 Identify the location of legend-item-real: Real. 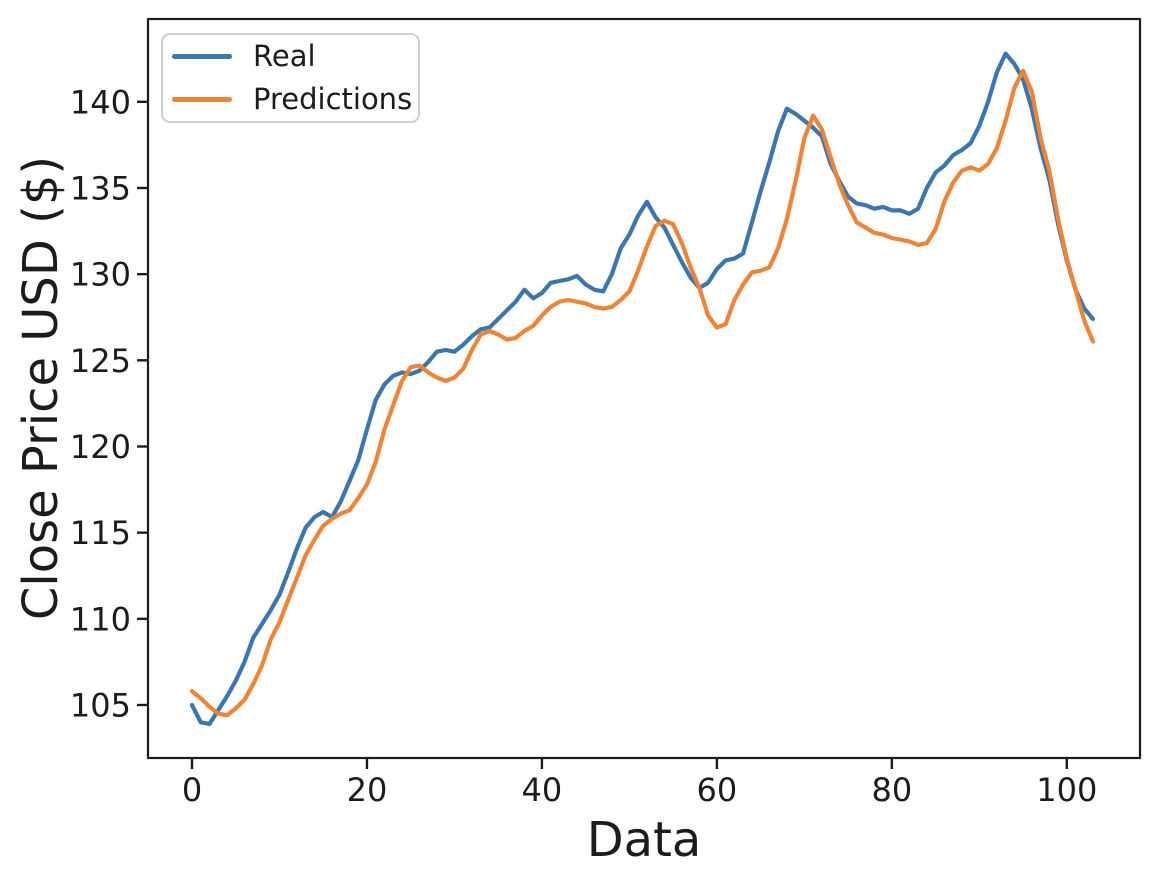
(290, 56).